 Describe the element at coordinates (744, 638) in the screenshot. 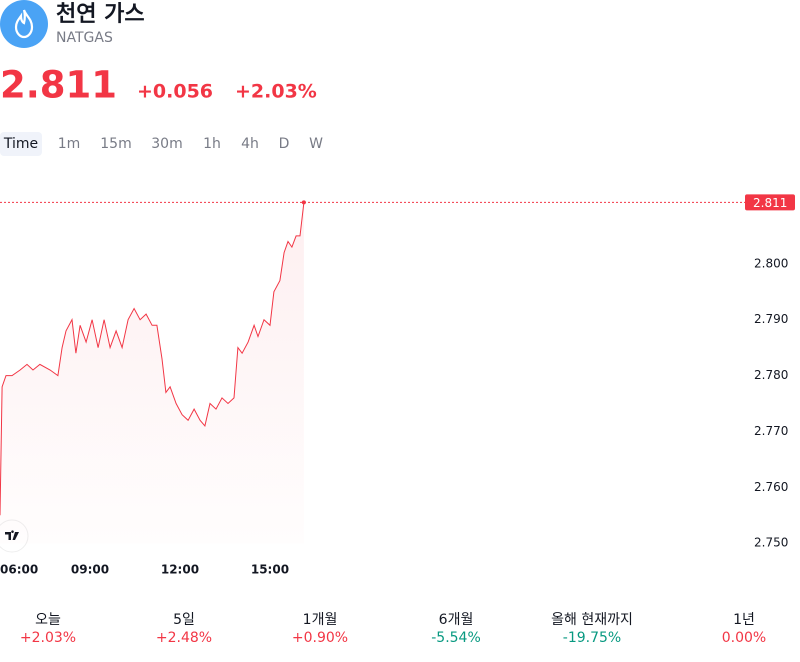

I see `perf-value: 0.00%` at that location.